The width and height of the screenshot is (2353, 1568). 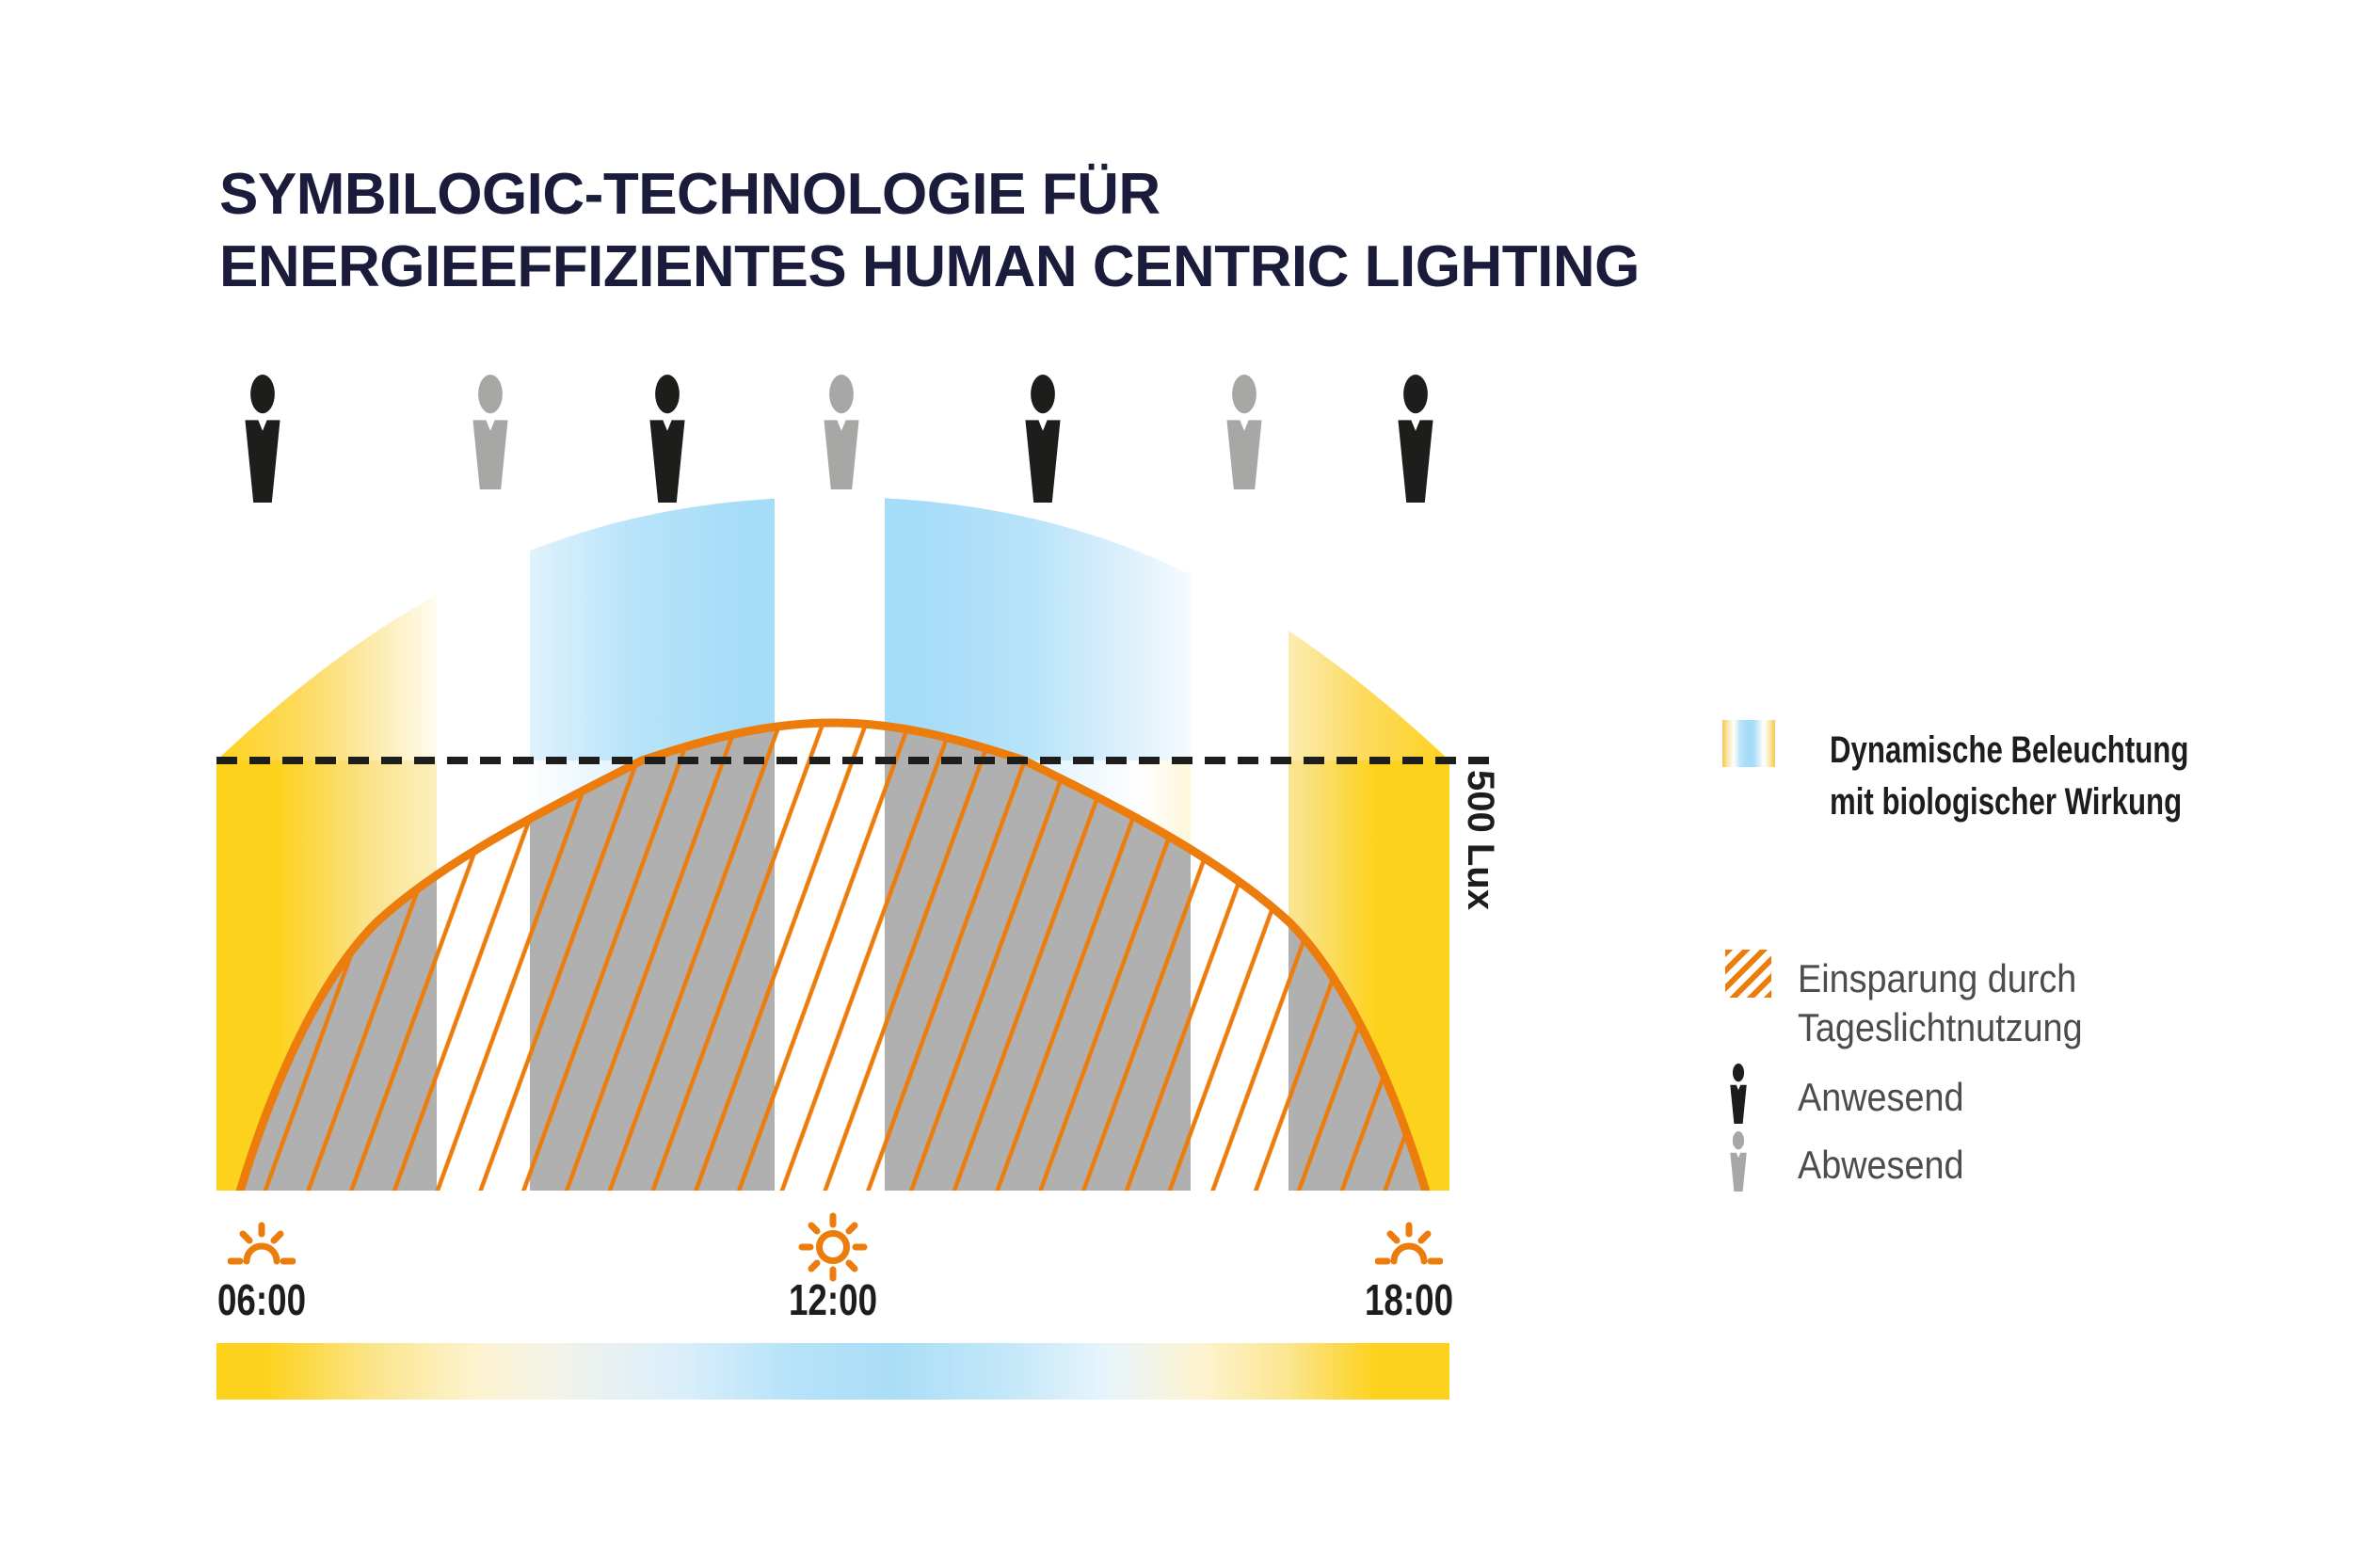 What do you see at coordinates (1881, 1097) in the screenshot?
I see `legend-label-present: Anwesend` at bounding box center [1881, 1097].